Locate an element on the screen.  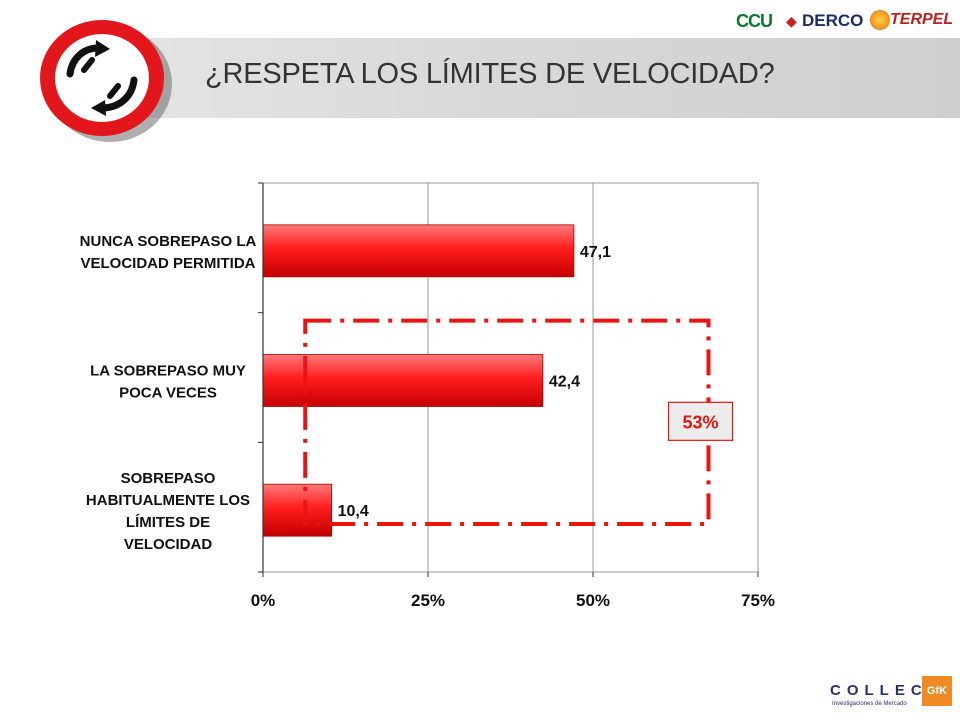
category-label-line: SOBREPASO is located at coordinates (168, 478).